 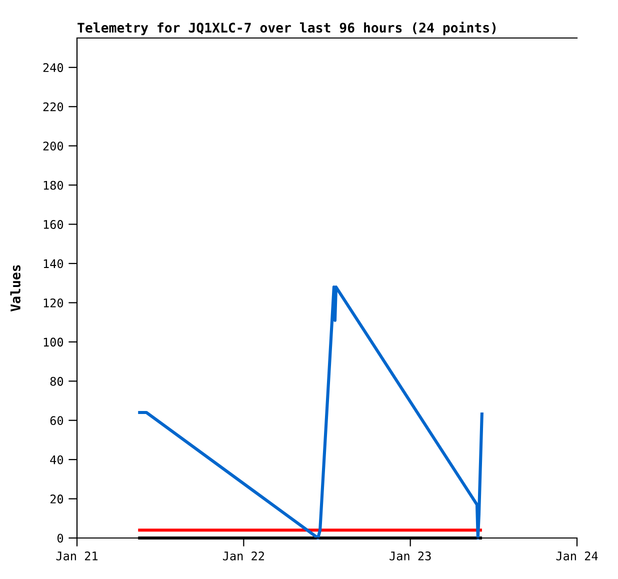 What do you see at coordinates (77, 555) in the screenshot?
I see `x-tick-label: Jan 21` at bounding box center [77, 555].